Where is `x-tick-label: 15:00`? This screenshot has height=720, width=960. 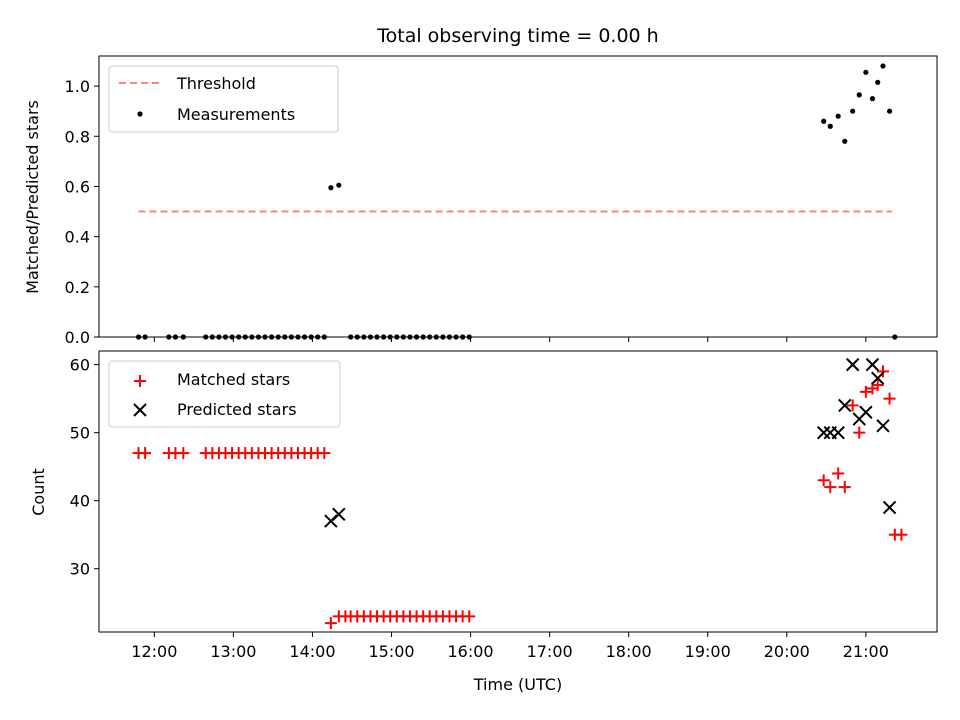
x-tick-label: 15:00 is located at coordinates (391, 651).